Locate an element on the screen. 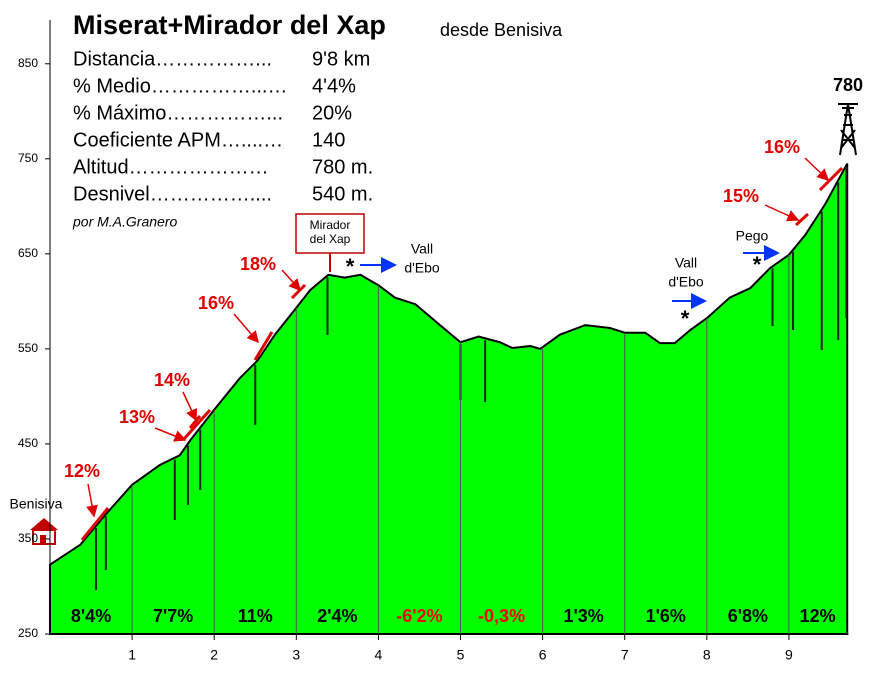  y-tick-label: 750 is located at coordinates (28, 158).